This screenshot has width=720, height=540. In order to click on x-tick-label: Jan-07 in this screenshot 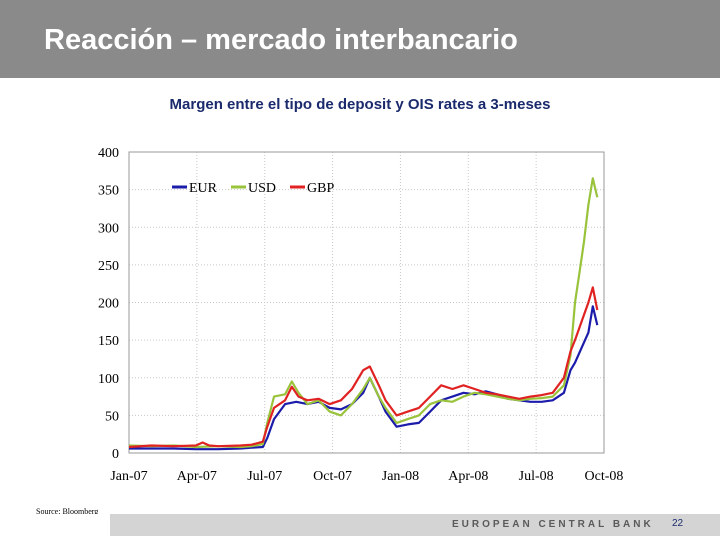, I will do `click(128, 476)`.